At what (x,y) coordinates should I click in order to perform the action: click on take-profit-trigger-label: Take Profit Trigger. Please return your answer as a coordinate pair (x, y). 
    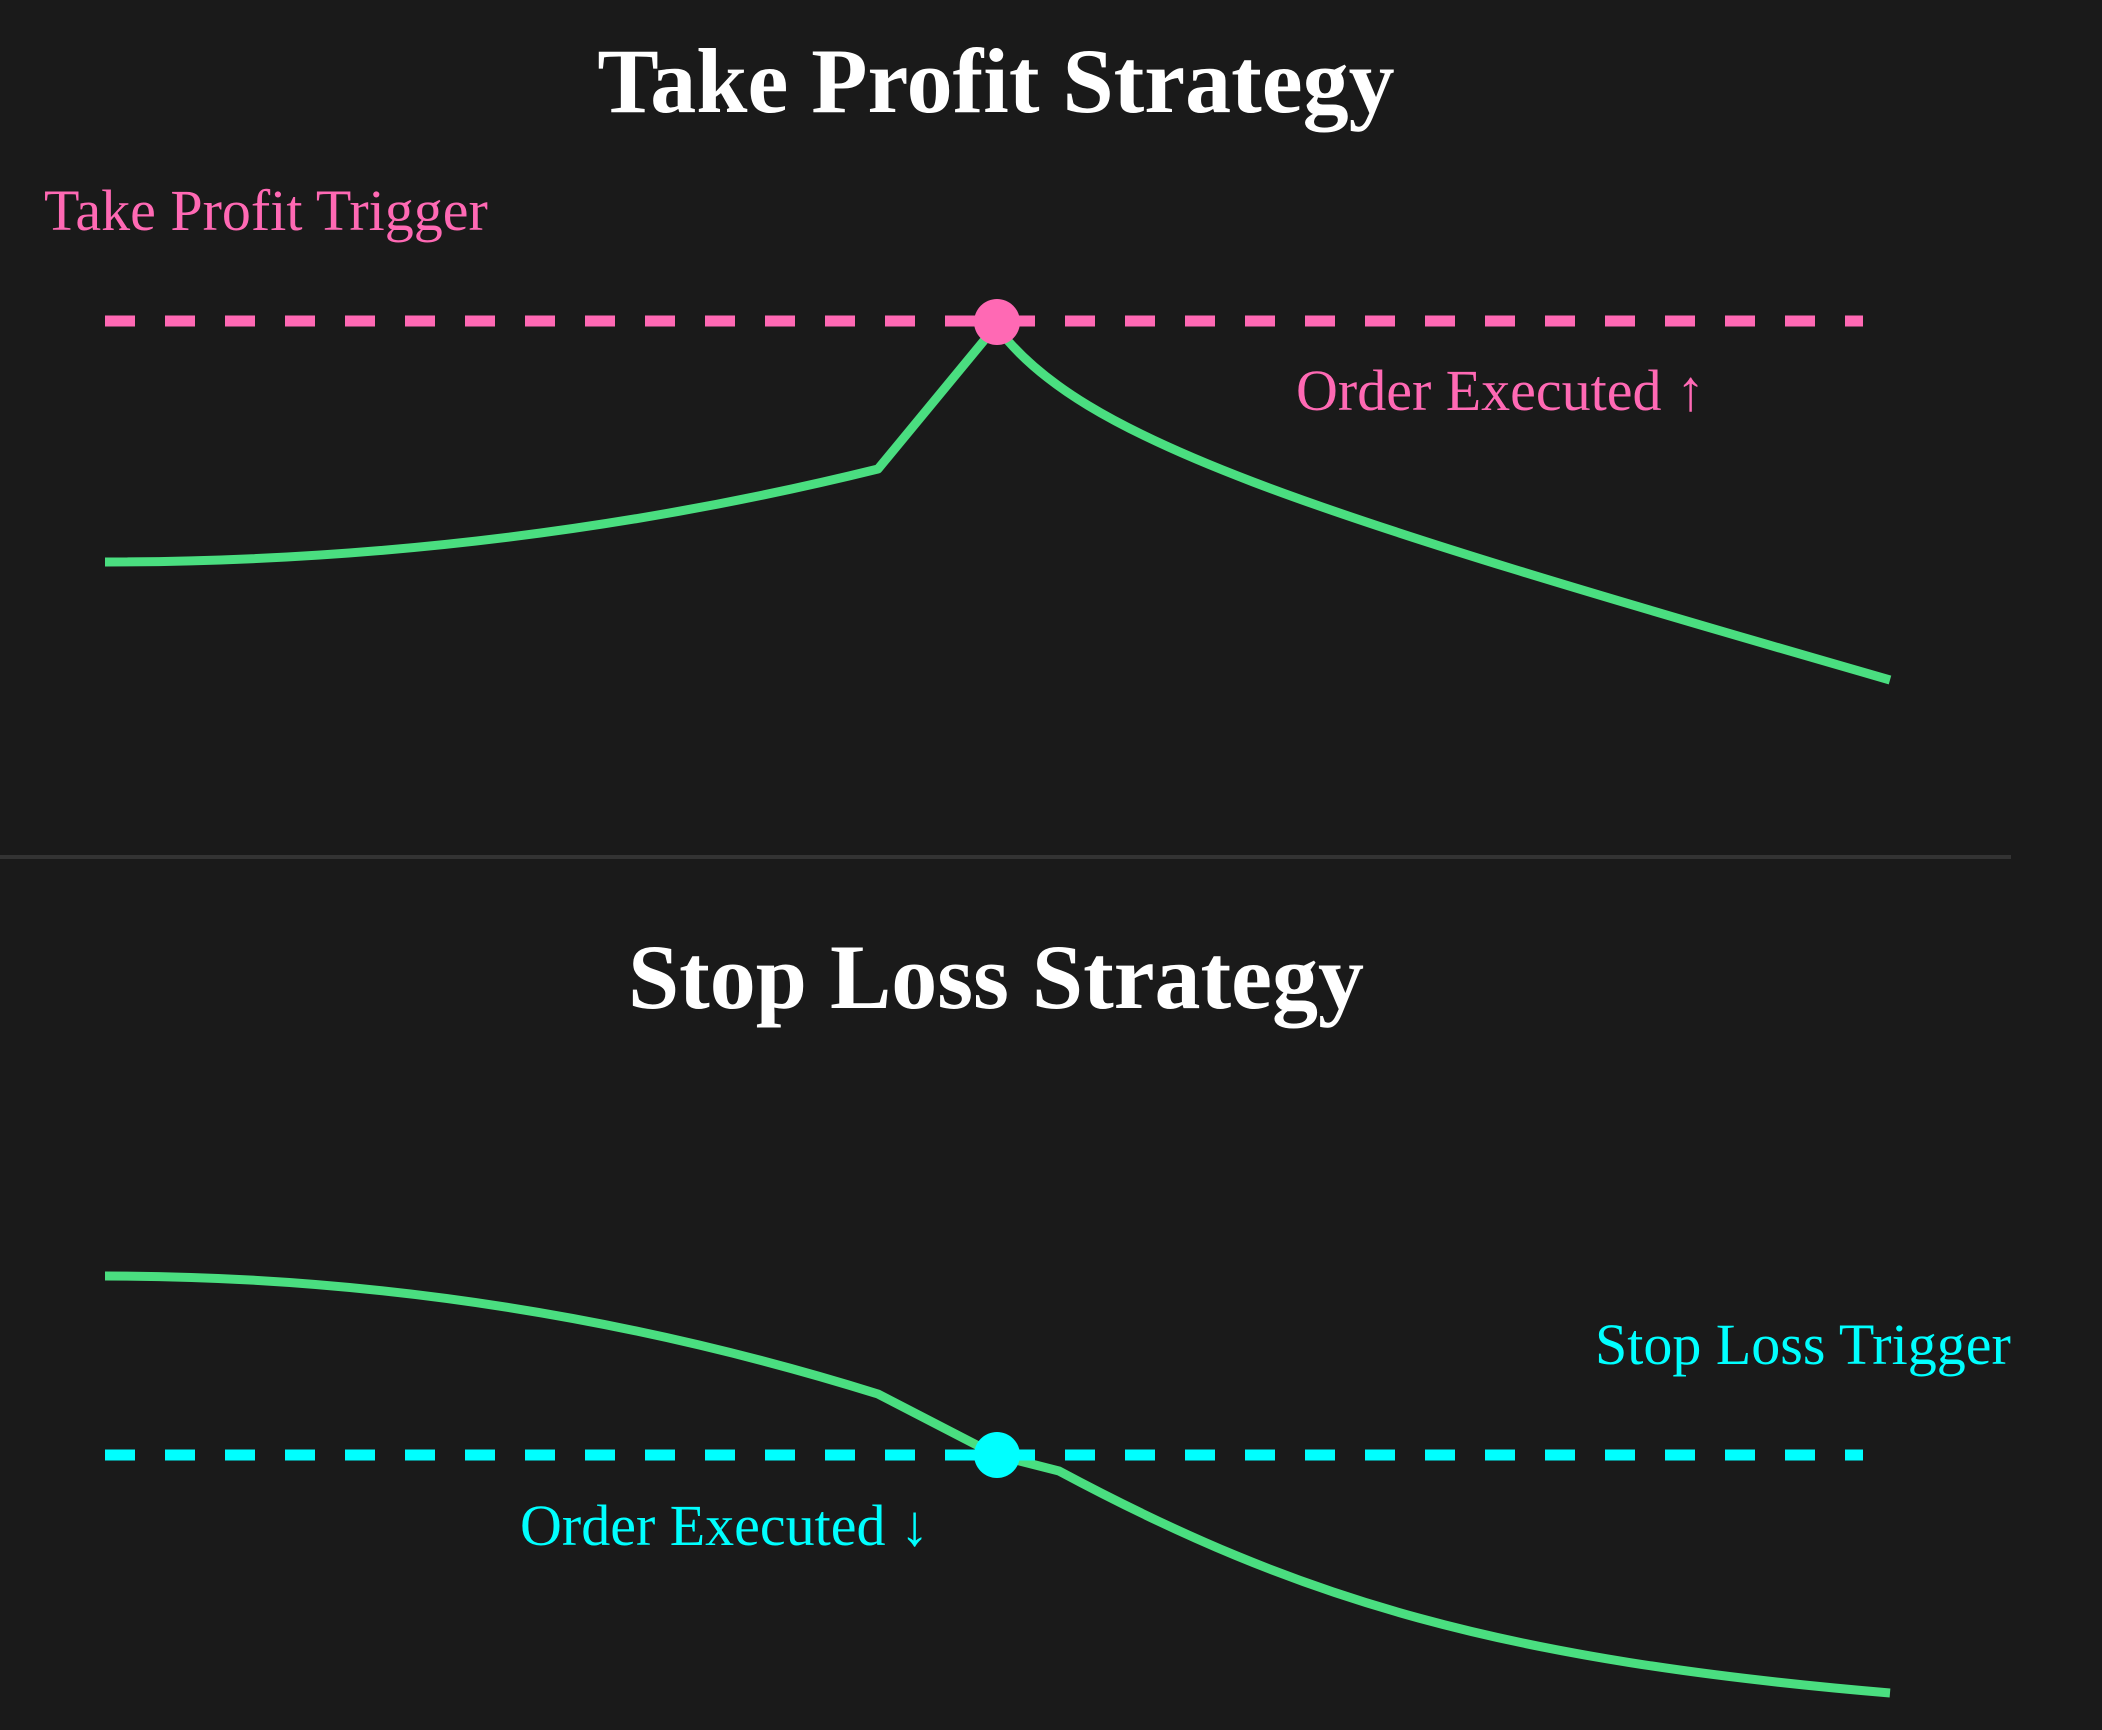
    Looking at the image, I should click on (266, 210).